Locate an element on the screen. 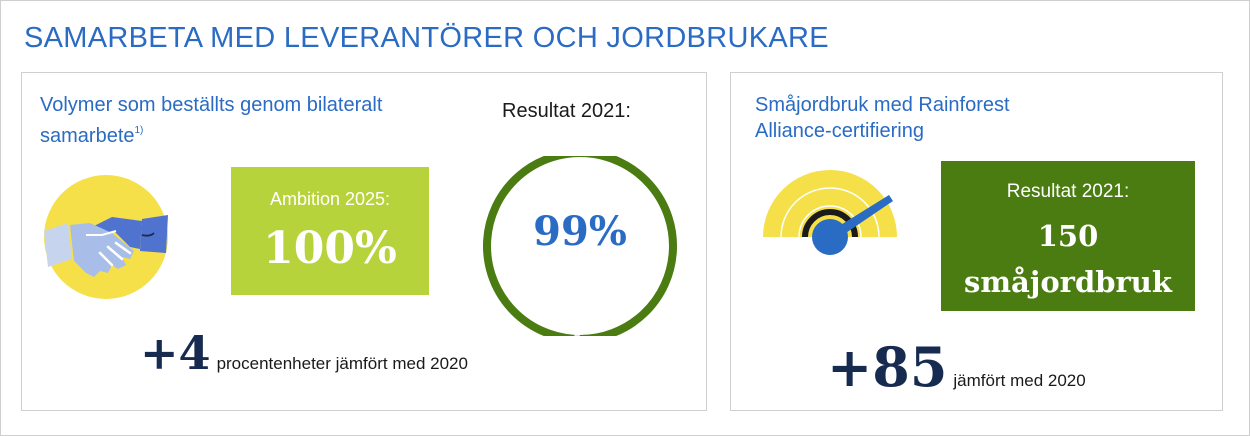  delta-text: procentenheter jämfört med 2020 is located at coordinates (342, 363).